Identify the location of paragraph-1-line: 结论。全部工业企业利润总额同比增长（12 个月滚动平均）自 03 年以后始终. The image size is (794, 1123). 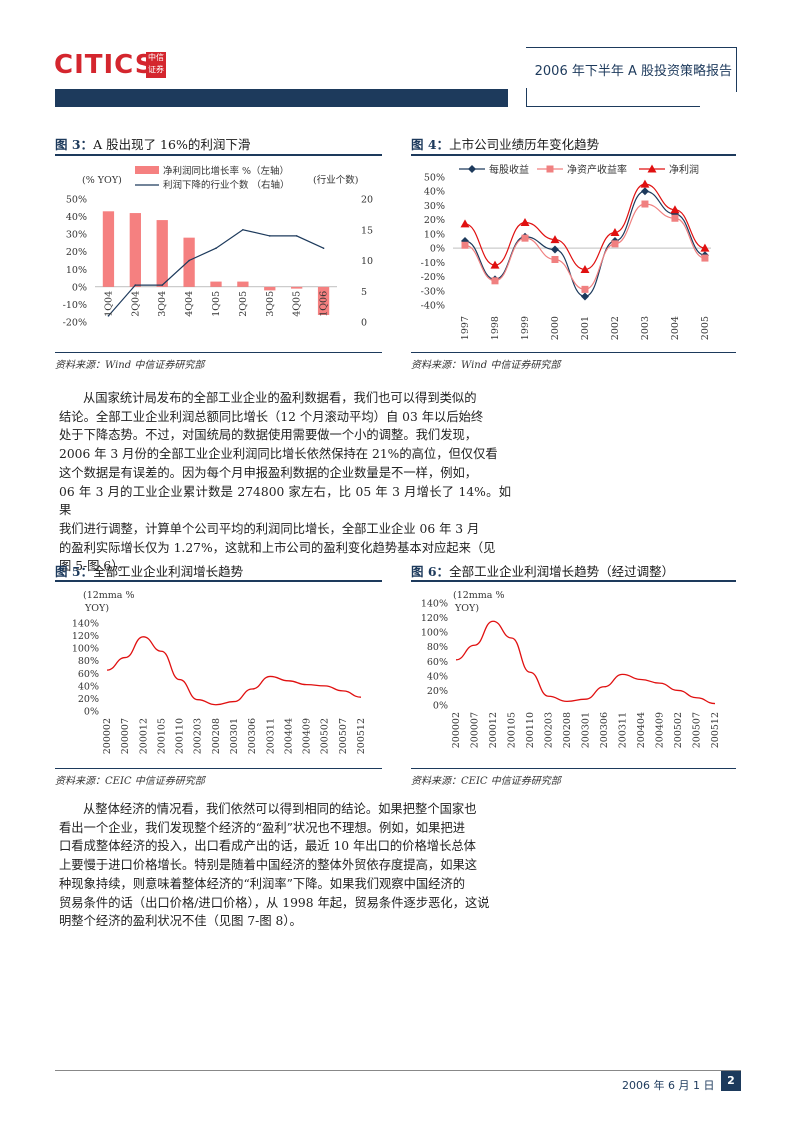
(271, 416).